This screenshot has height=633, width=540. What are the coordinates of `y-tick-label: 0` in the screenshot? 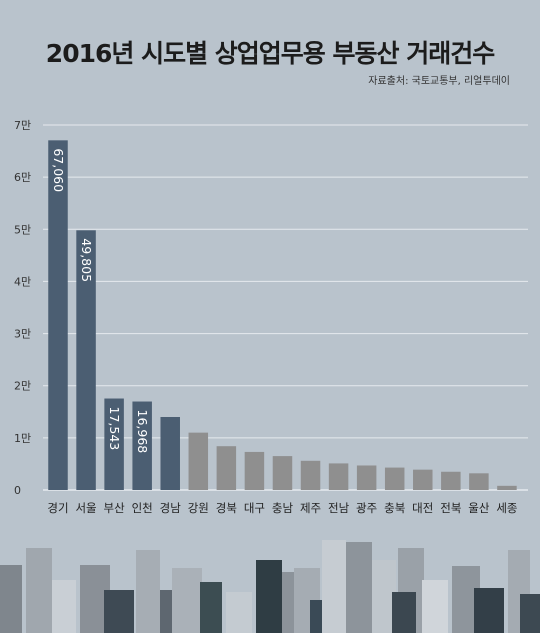 It's located at (17, 490).